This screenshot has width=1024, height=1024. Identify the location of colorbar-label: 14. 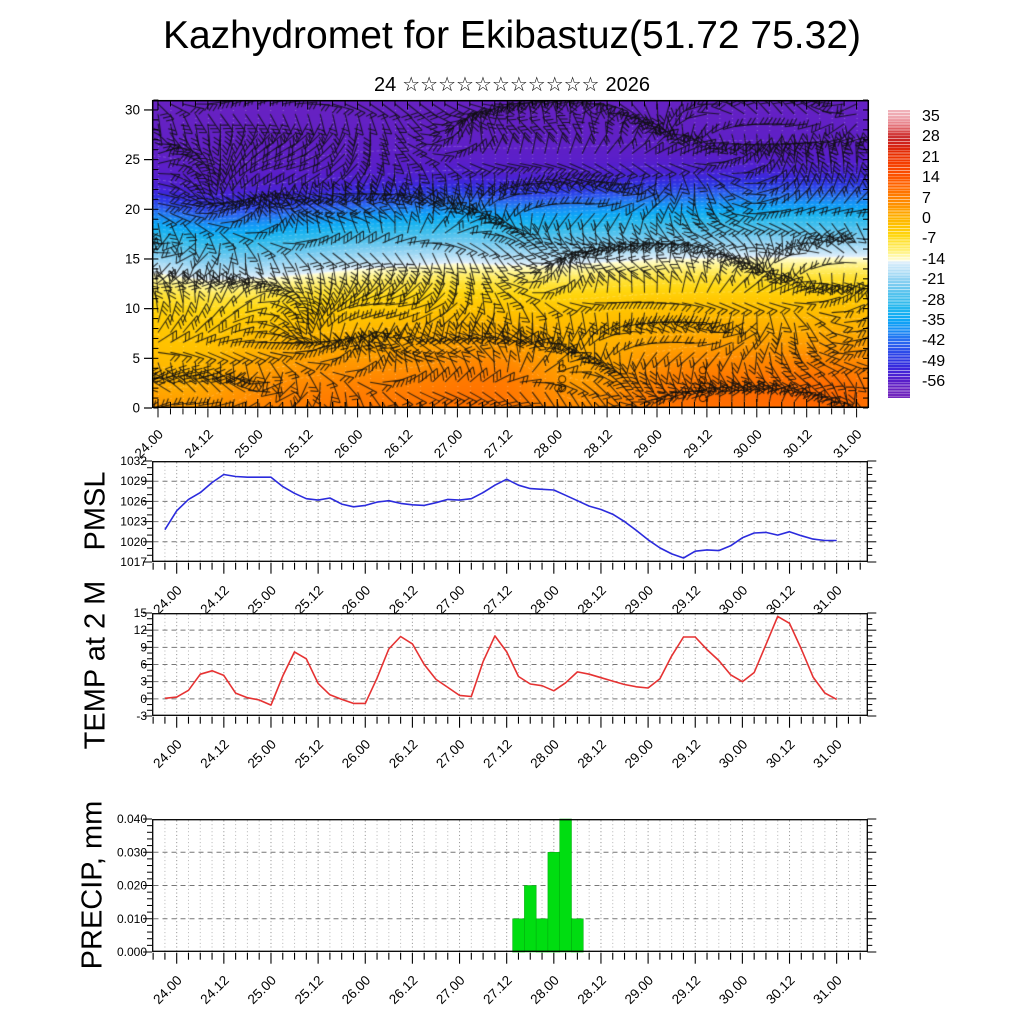
(931, 178).